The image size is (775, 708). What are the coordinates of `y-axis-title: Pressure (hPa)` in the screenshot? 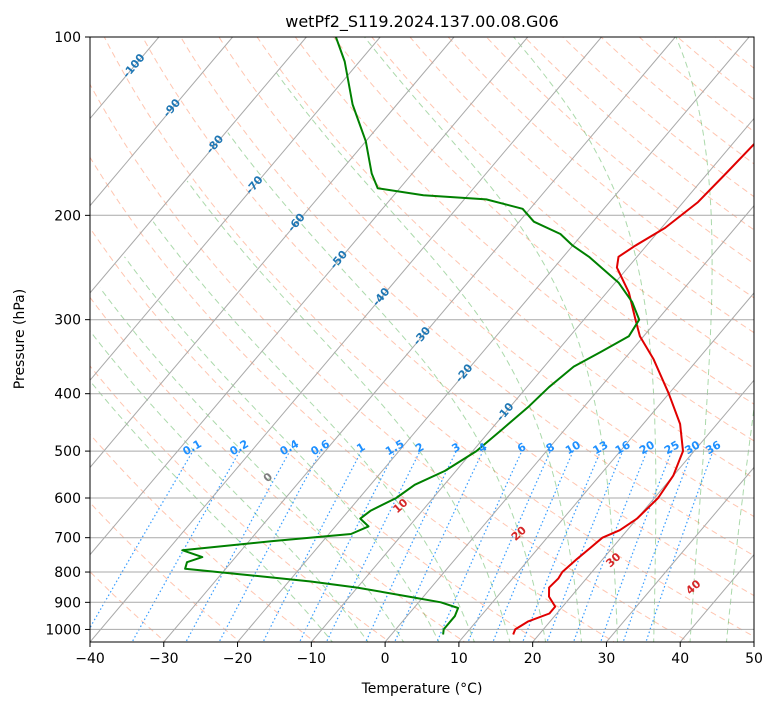 It's located at (20, 339).